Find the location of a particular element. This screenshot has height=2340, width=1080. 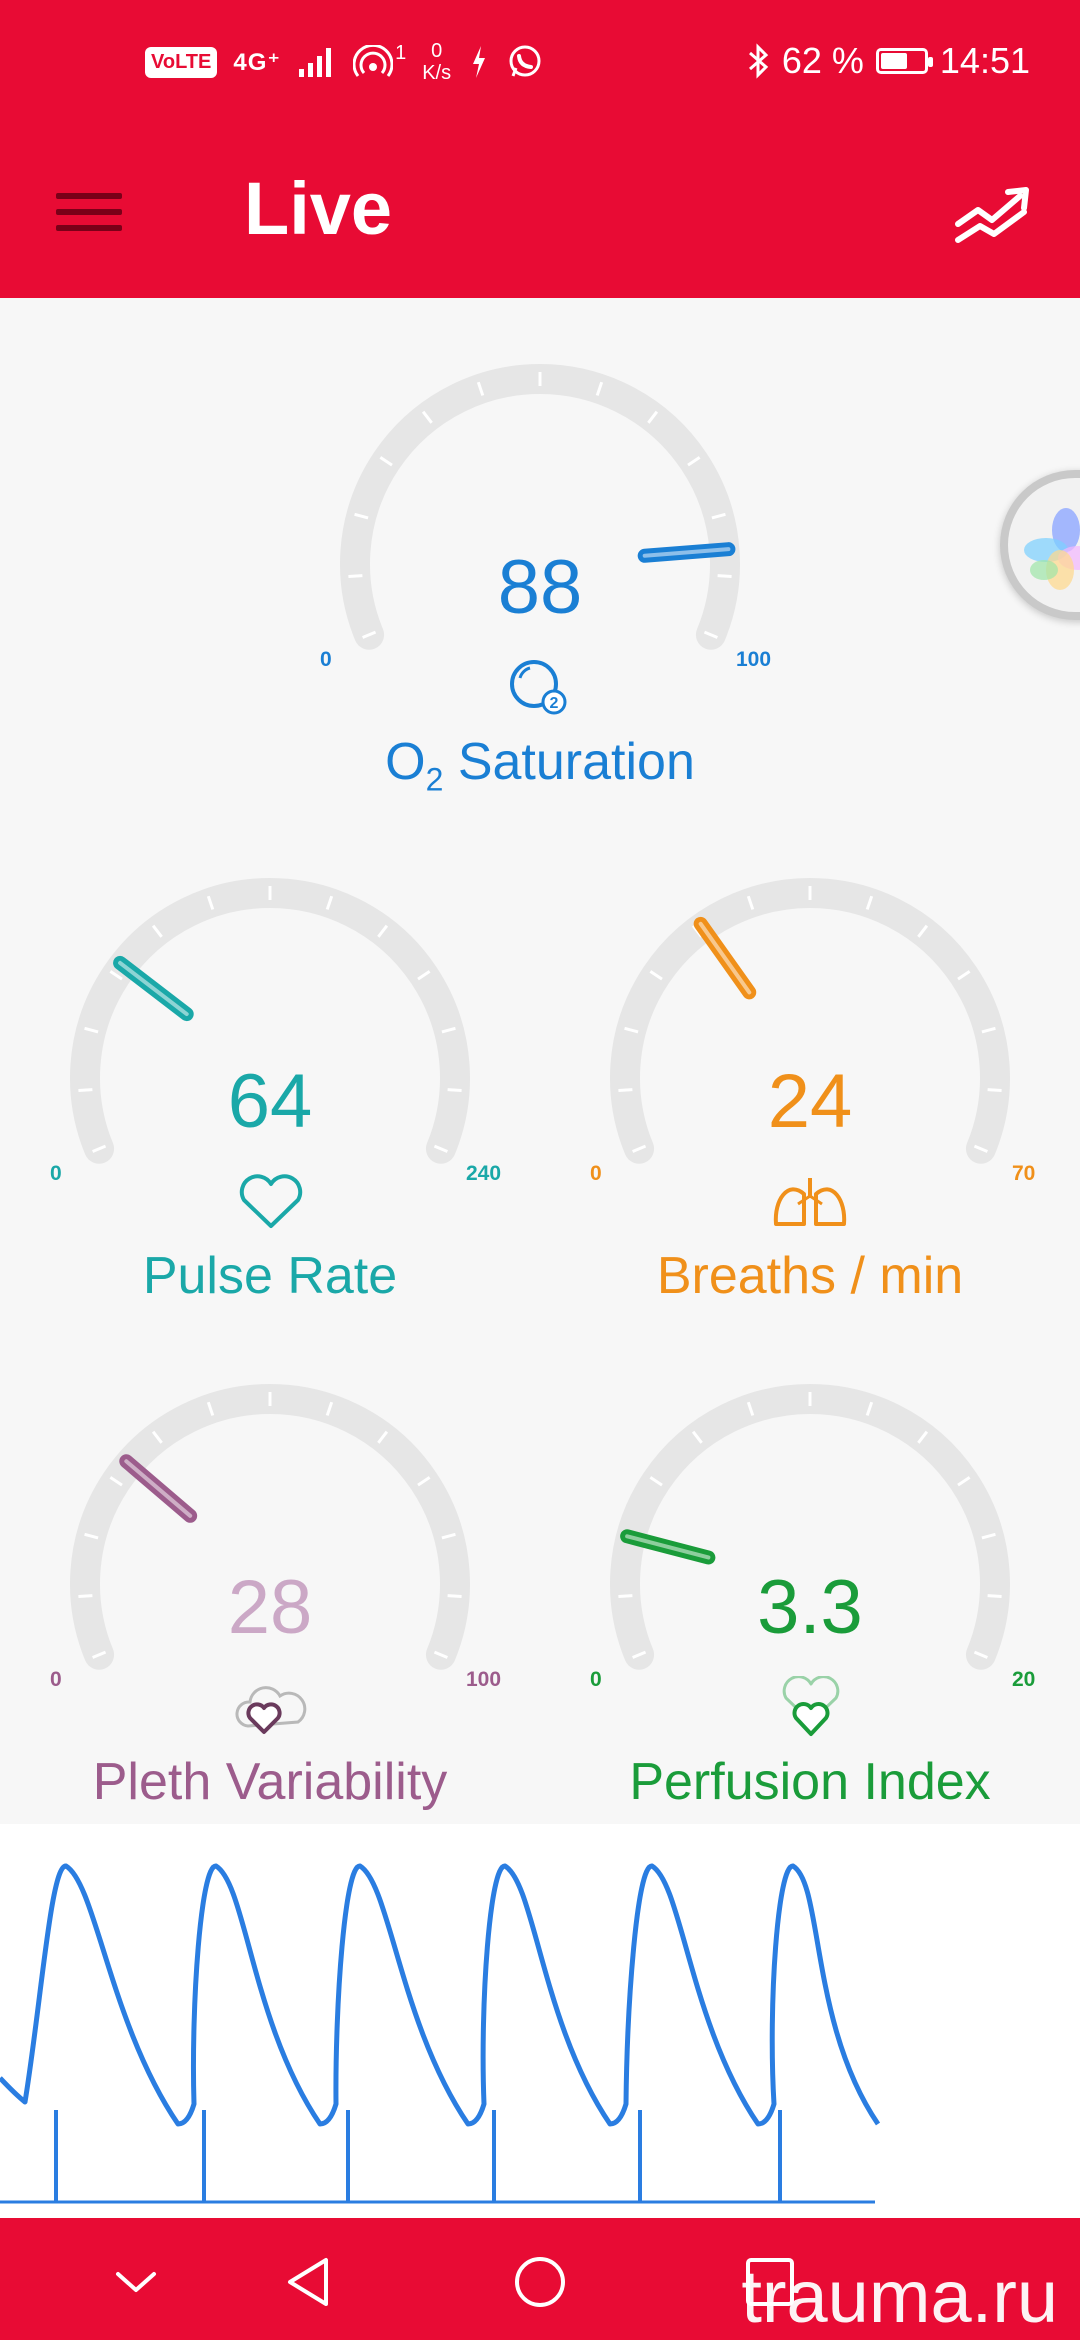

recents-icon is located at coordinates (770, 2282).